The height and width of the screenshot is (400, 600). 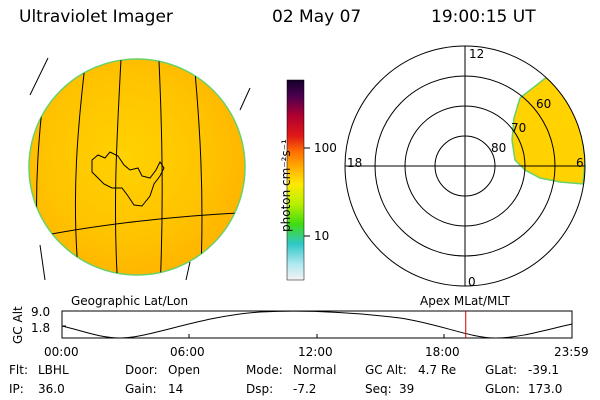 What do you see at coordinates (128, 179) in the screenshot?
I see `coastline` at bounding box center [128, 179].